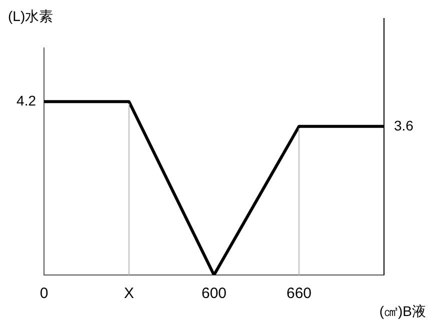 The width and height of the screenshot is (442, 329). Describe the element at coordinates (31, 16) in the screenshot. I see `y-axis-title: (L)水素` at that location.